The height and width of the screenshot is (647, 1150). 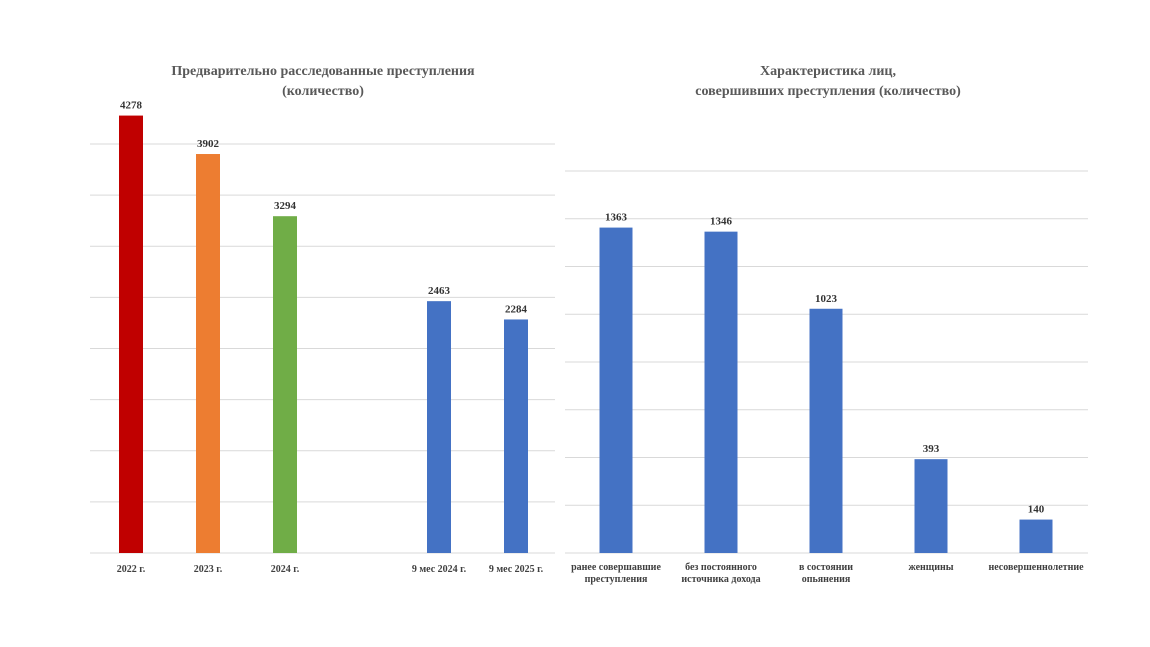 I want to click on data-label: 1023, so click(x=826, y=299).